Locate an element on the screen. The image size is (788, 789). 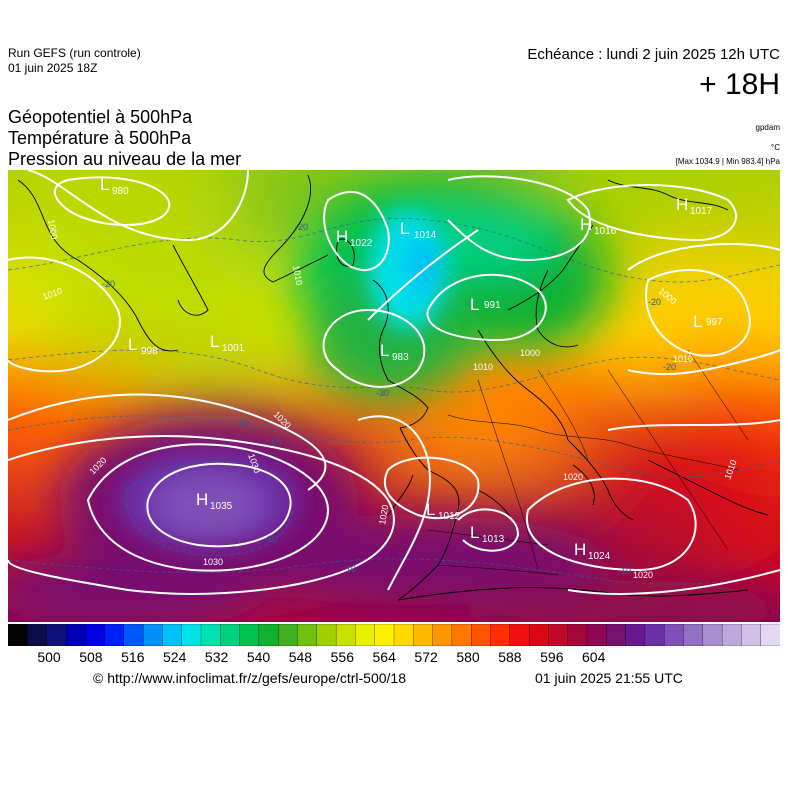
high-center: H 1017 is located at coordinates (694, 206).